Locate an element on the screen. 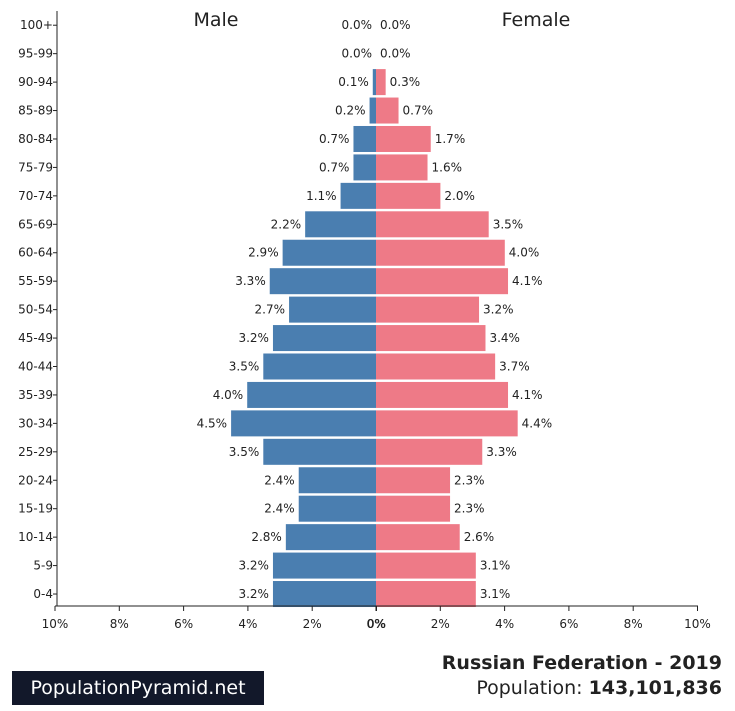 The height and width of the screenshot is (711, 735). male-value-50-54: 2.7% is located at coordinates (270, 310).